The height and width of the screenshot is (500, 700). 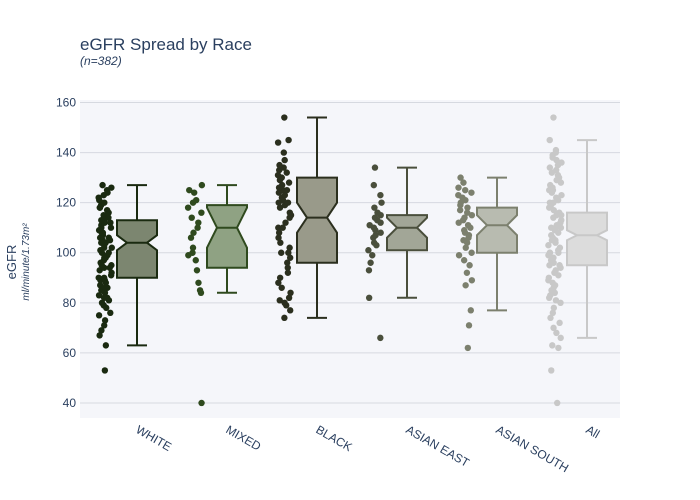 I want to click on box-mixed, so click(x=227, y=239).